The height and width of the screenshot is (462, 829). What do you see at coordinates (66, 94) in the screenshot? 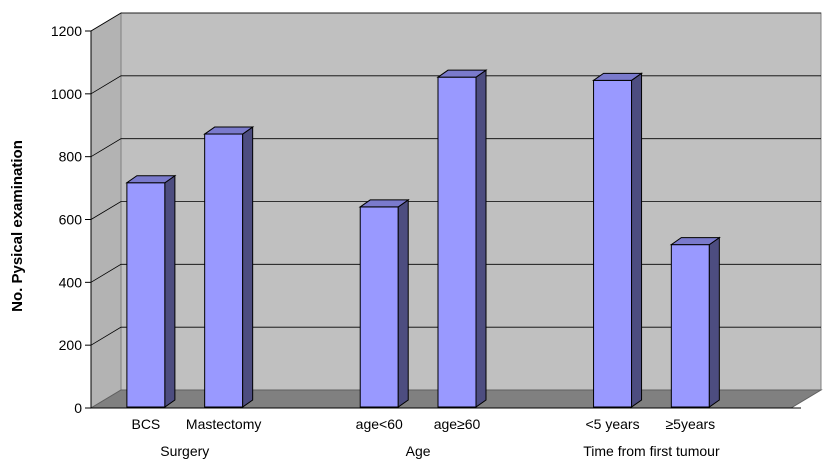
I see `y-tick-label: 1000` at bounding box center [66, 94].